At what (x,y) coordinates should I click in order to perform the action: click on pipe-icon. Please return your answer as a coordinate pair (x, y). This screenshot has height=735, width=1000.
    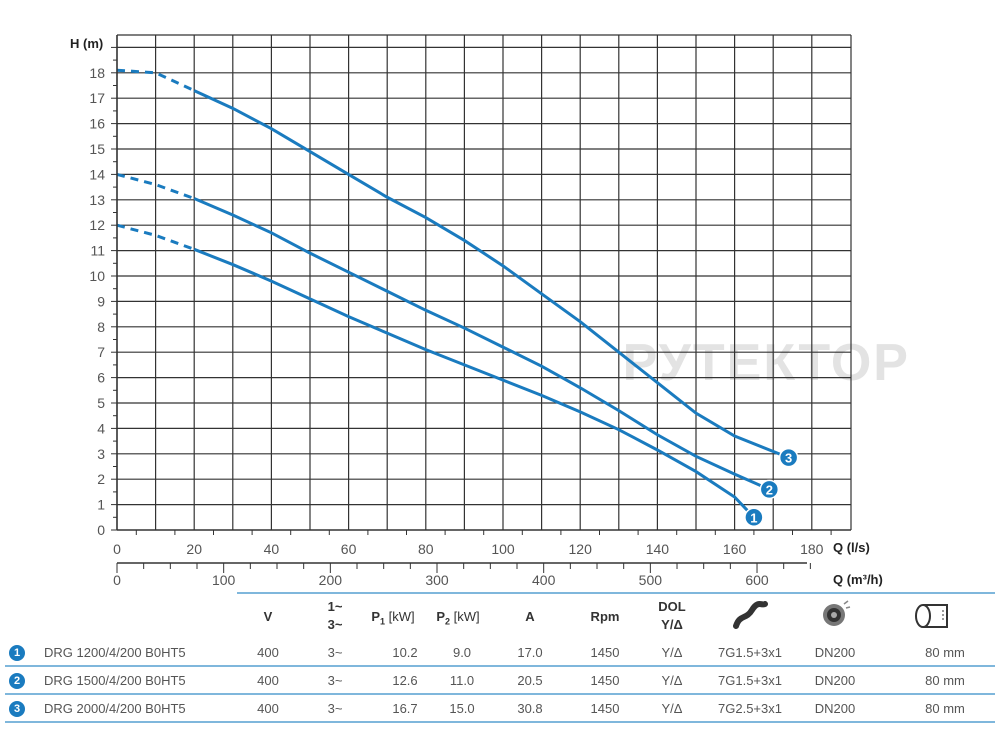
    Looking at the image, I should click on (931, 616).